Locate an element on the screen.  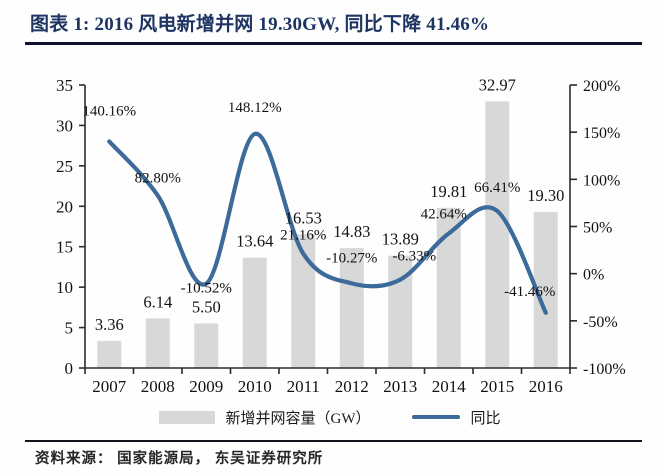
left-axis-label: 25 is located at coordinates (64, 166).